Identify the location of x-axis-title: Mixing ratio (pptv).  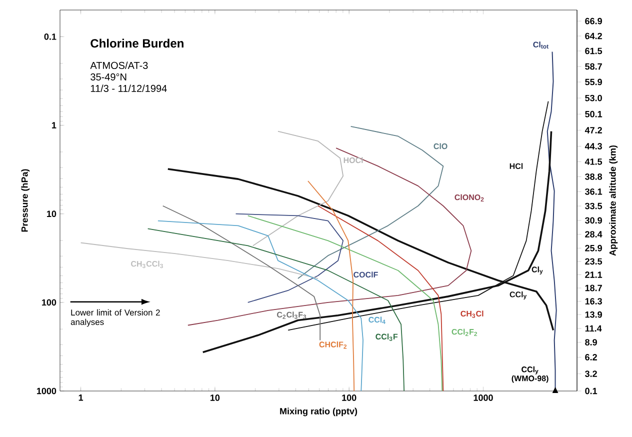
(319, 412).